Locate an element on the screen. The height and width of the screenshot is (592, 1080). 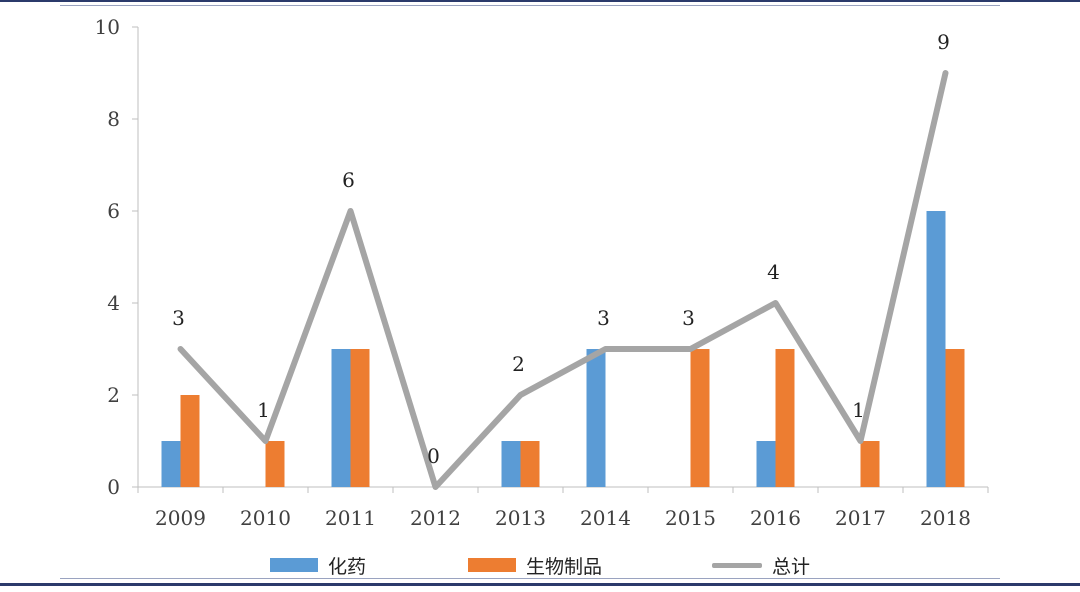
legend-item-biologics: 生物制品 is located at coordinates (535, 565).